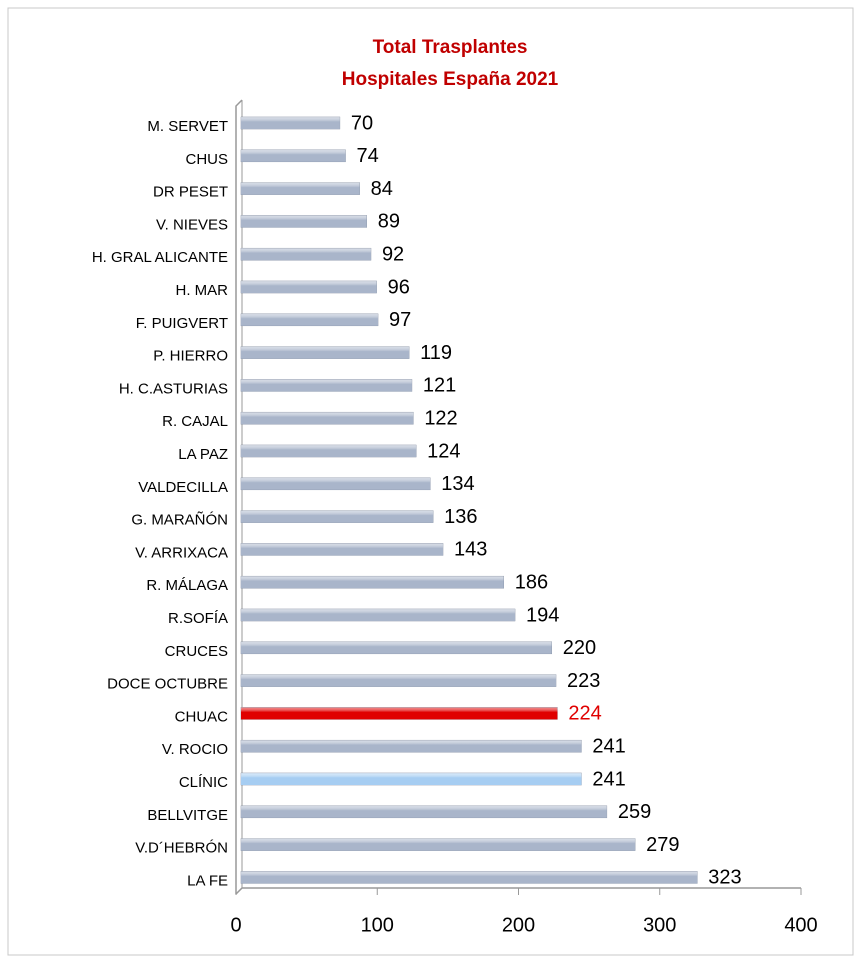 Image resolution: width=861 pixels, height=963 pixels. I want to click on y-tick-label: H. C.ASTURIAS, so click(173, 388).